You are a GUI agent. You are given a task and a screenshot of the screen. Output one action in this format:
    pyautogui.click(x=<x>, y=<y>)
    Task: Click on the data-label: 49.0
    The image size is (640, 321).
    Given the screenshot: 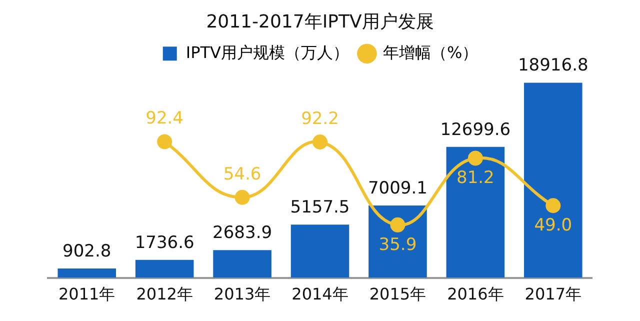 What is the action you would take?
    pyautogui.click(x=553, y=226)
    